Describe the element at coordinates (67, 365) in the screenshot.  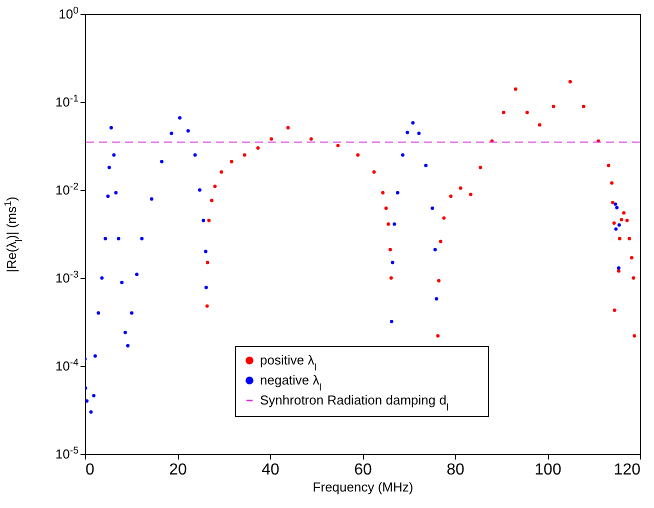
I see `y-tick-label: 10$^{-4}$` at that location.